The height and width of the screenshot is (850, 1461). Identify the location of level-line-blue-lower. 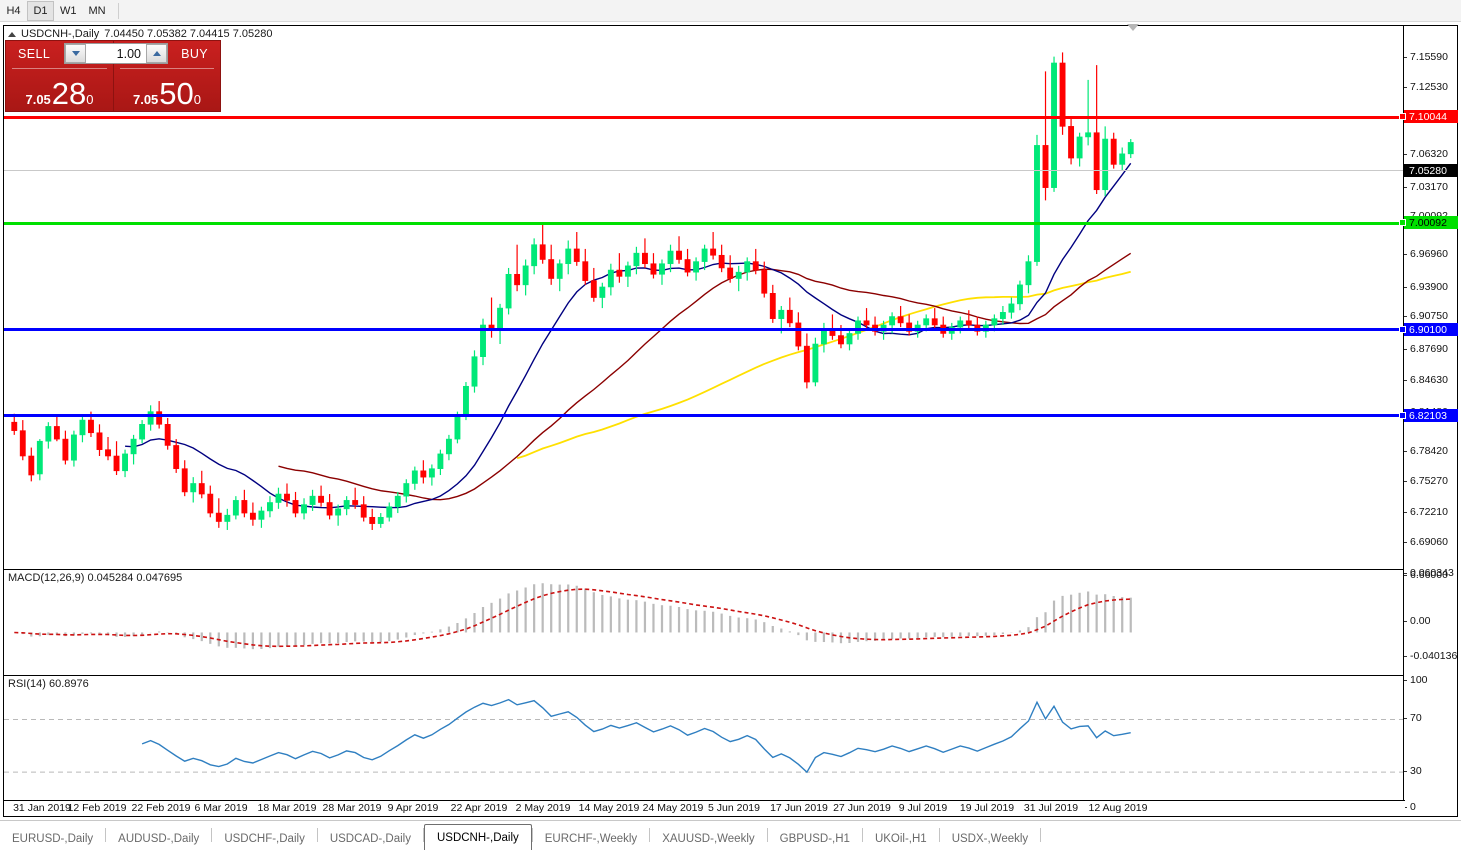
(704, 415).